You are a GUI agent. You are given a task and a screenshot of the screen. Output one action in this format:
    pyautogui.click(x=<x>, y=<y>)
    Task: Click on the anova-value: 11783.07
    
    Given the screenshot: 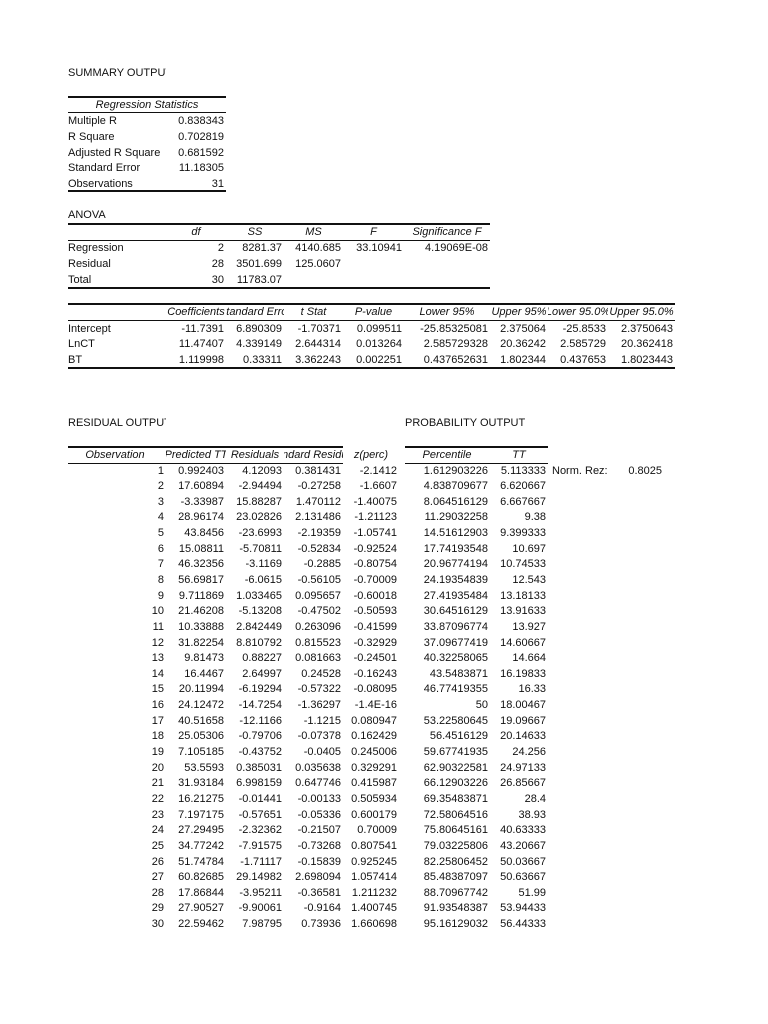 What is the action you would take?
    pyautogui.click(x=255, y=280)
    